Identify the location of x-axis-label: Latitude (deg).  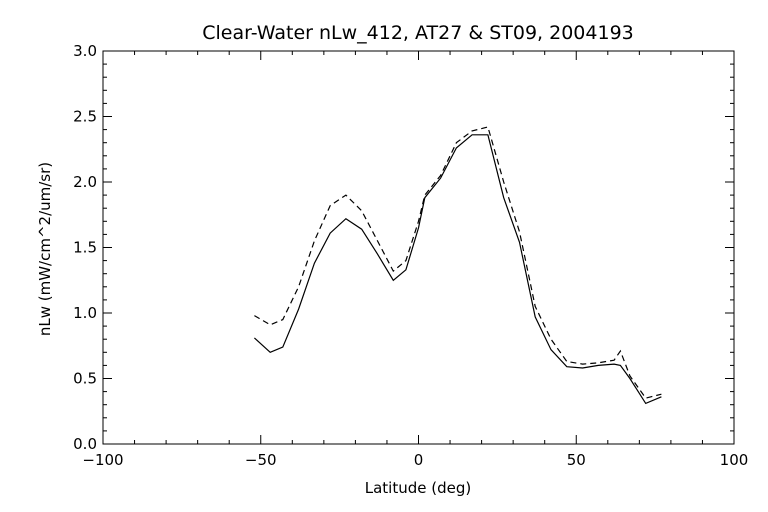
(418, 488).